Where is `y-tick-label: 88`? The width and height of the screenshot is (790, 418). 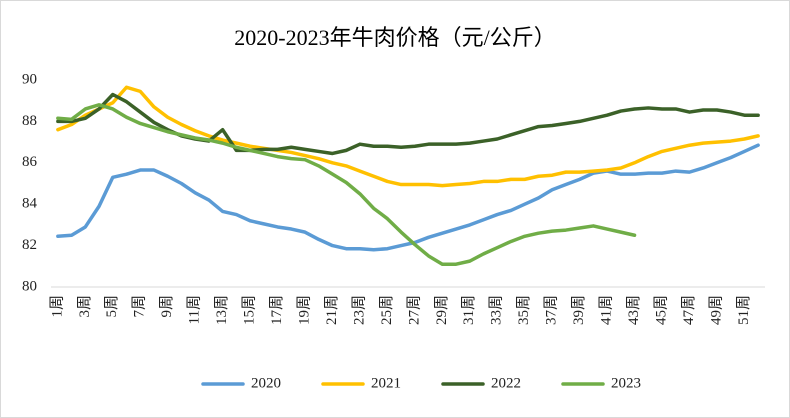 y-tick-label: 88 is located at coordinates (29, 121).